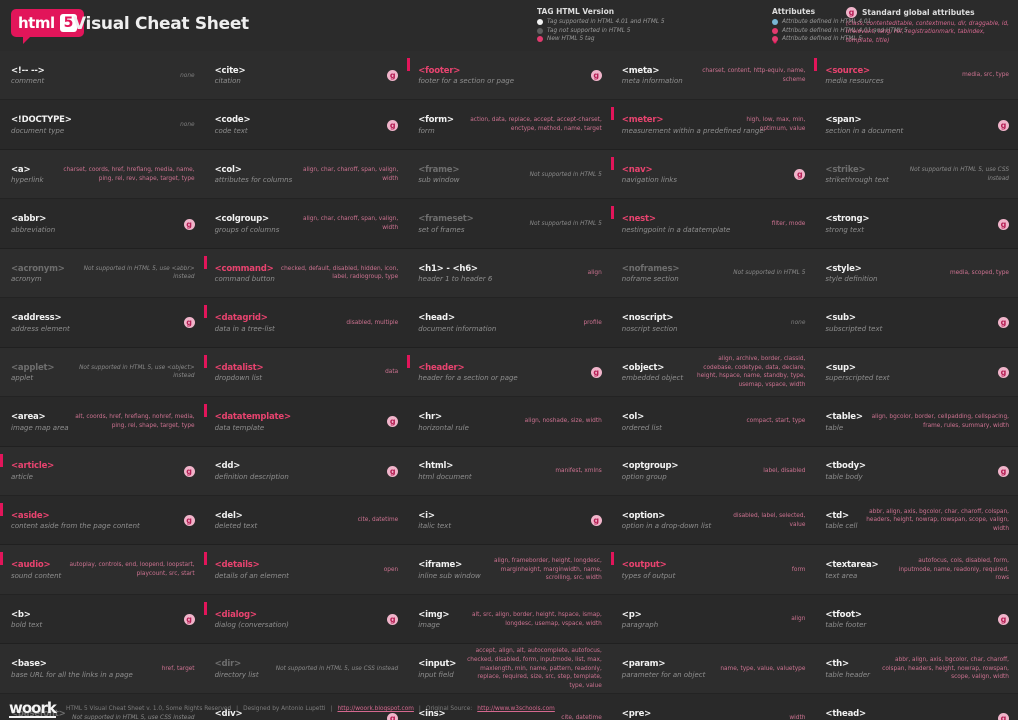 Image resolution: width=1018 pixels, height=720 pixels. Describe the element at coordinates (692, 130) in the screenshot. I see `tag-description: measurement within a predefined range` at that location.